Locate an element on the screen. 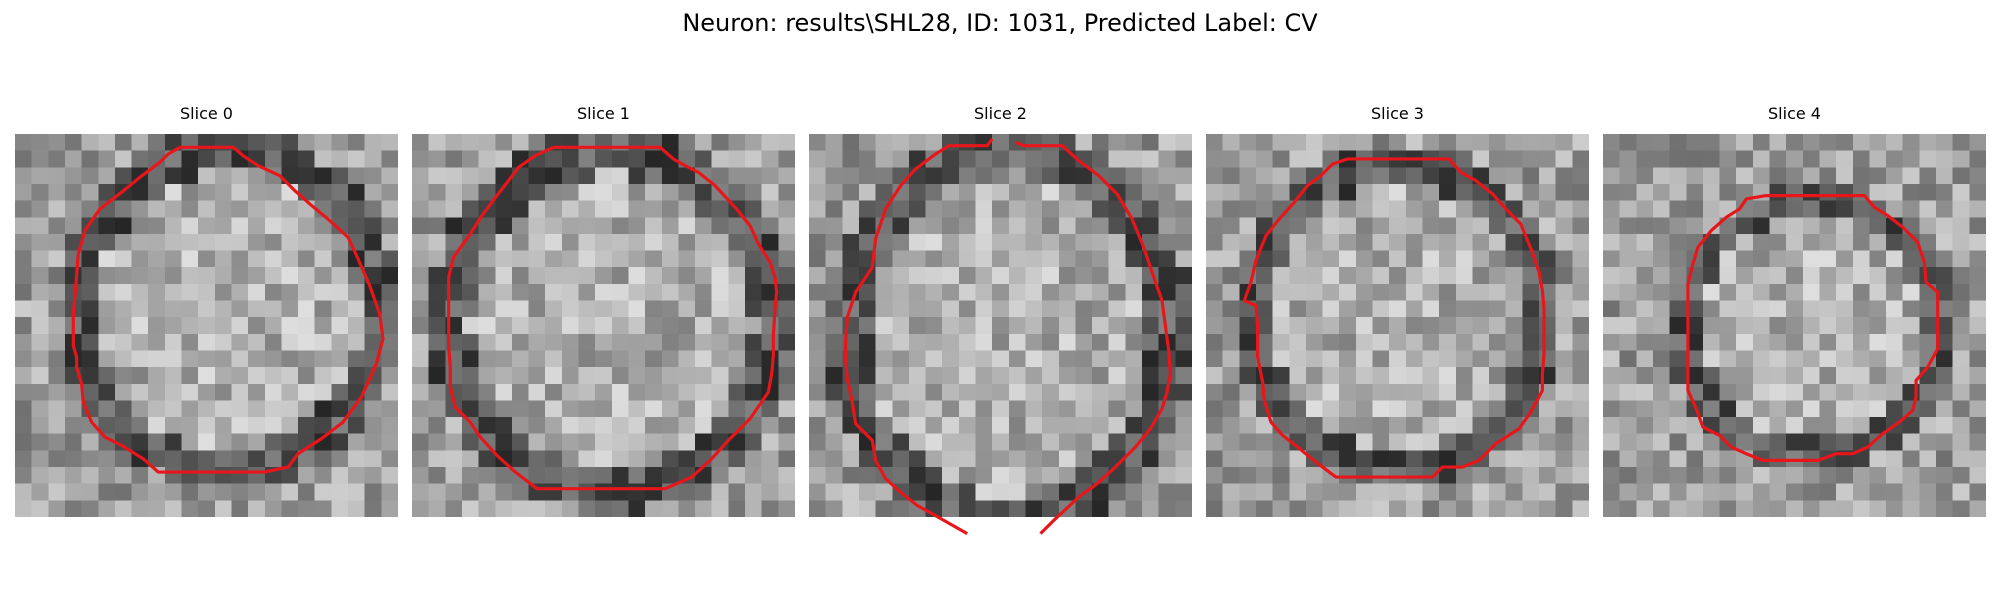 This screenshot has height=600, width=2000. slice-panel-0: Slice 0 is located at coordinates (206, 310).